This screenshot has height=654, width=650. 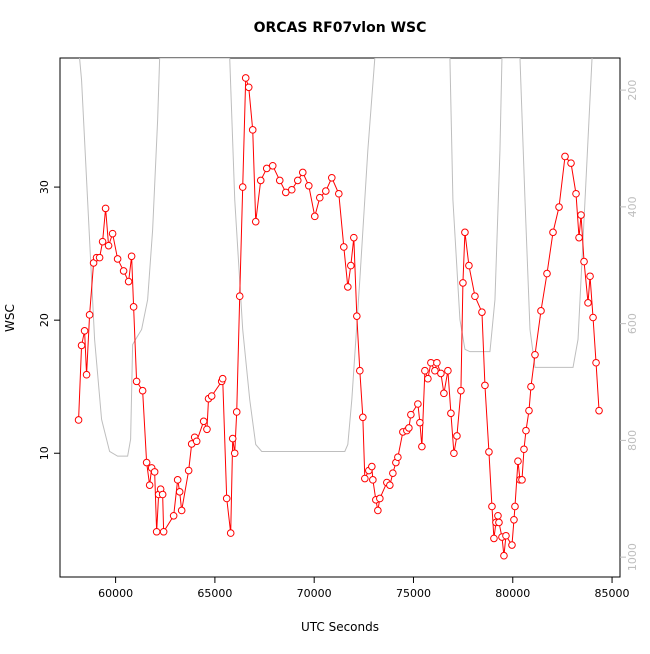 What do you see at coordinates (44, 187) in the screenshot?
I see `y-tick-label: 30` at bounding box center [44, 187].